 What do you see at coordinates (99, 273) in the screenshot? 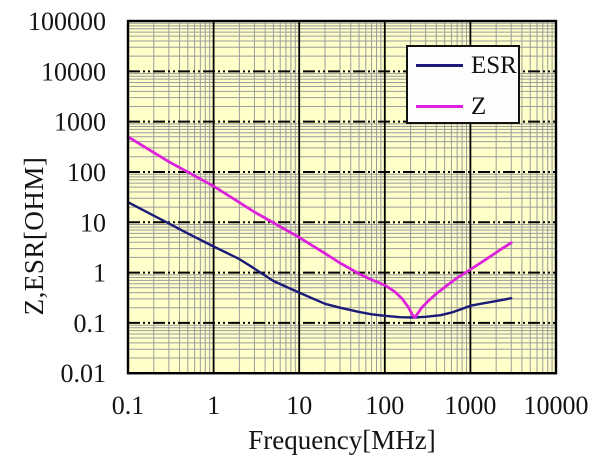
I see `y-tick-label: 1` at bounding box center [99, 273].